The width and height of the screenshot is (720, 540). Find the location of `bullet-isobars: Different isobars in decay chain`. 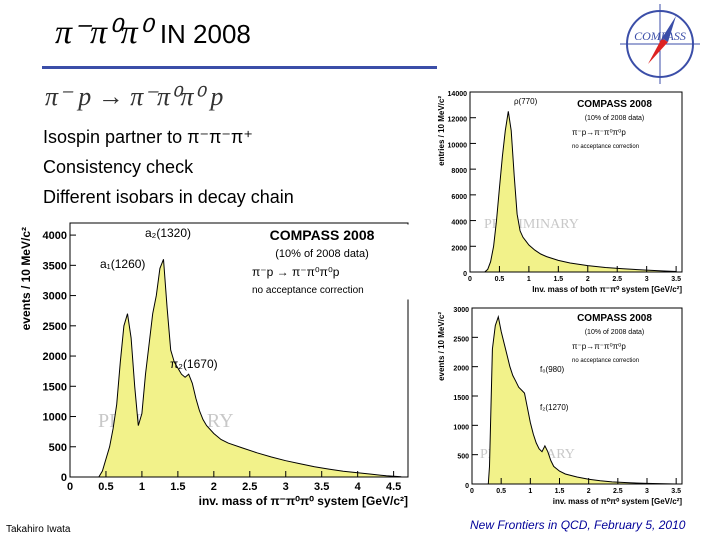

bullet-isobars: Different isobars in decay chain is located at coordinates (168, 197).